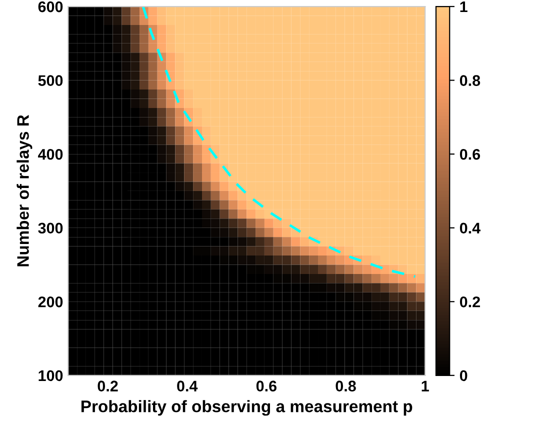 Image resolution: width=545 pixels, height=434 pixels. What do you see at coordinates (108, 386) in the screenshot?
I see `x-tick-label: 0.2` at bounding box center [108, 386].